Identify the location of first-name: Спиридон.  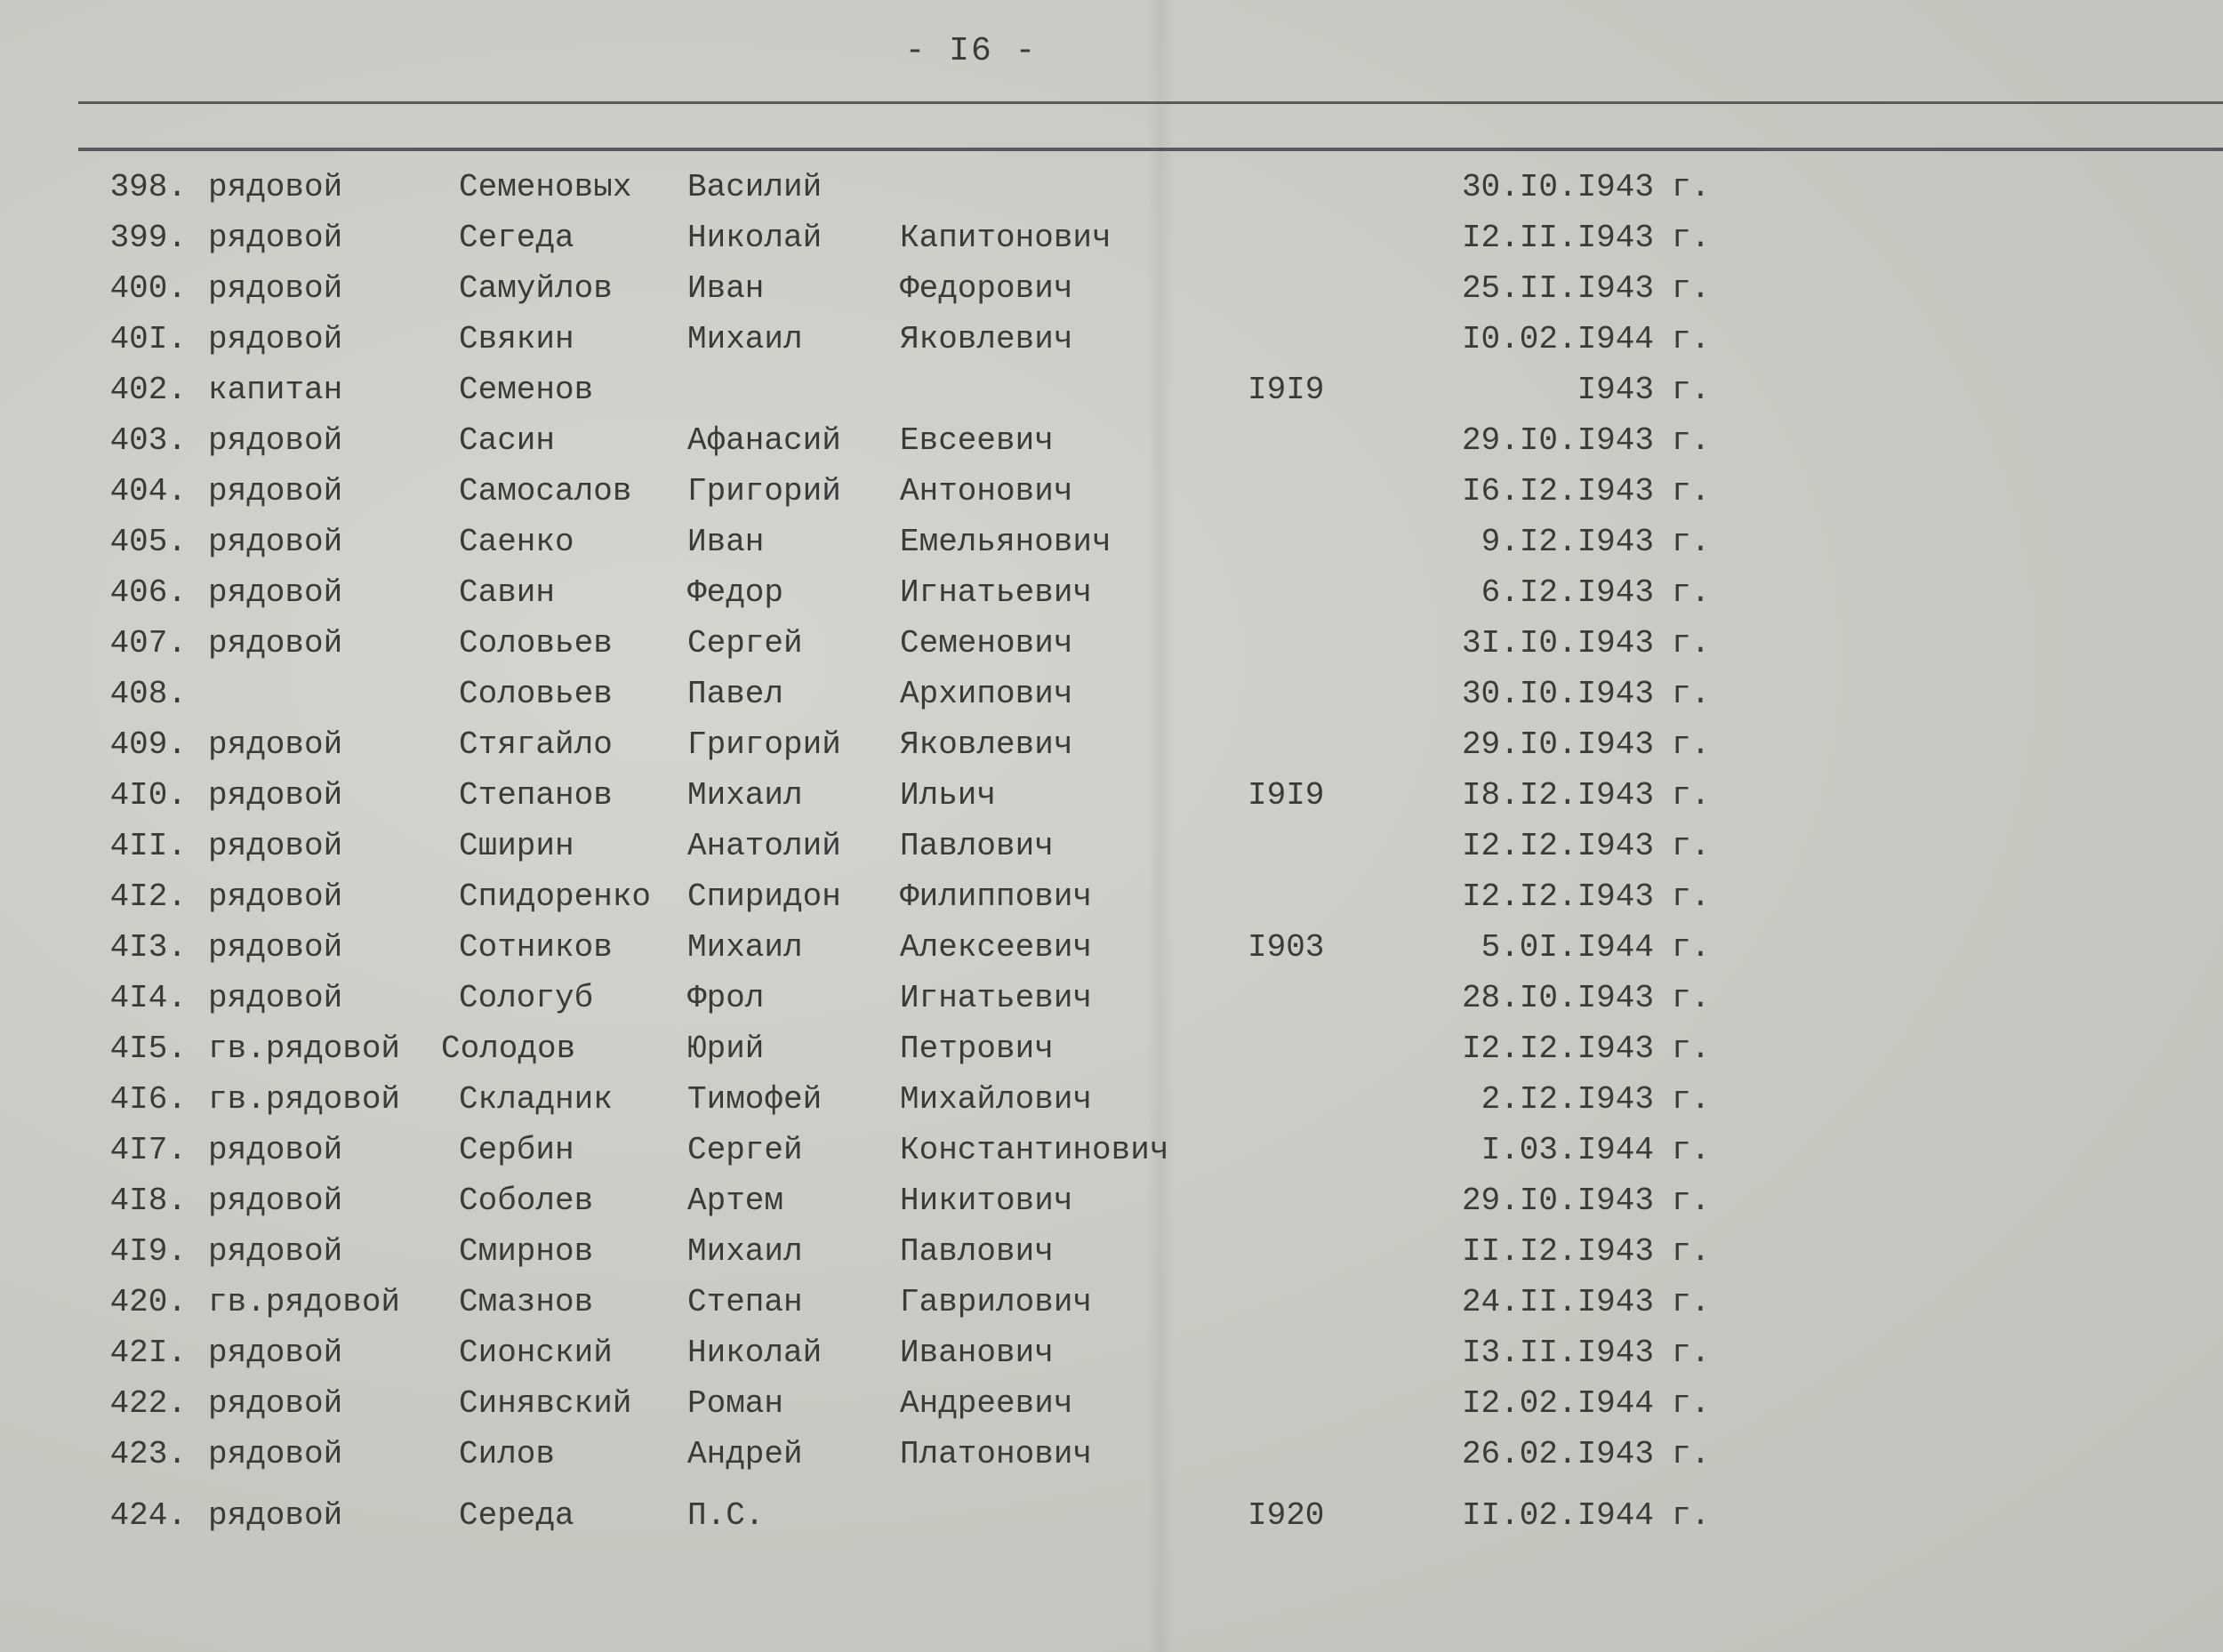
(764, 897).